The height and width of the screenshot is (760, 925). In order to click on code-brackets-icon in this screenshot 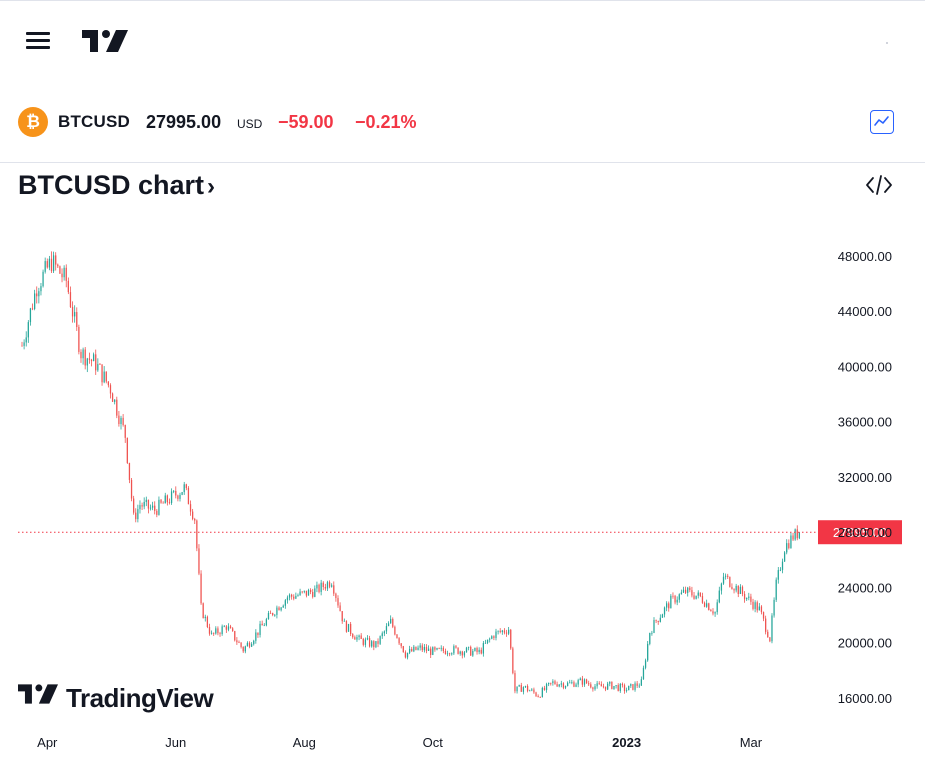, I will do `click(879, 185)`.